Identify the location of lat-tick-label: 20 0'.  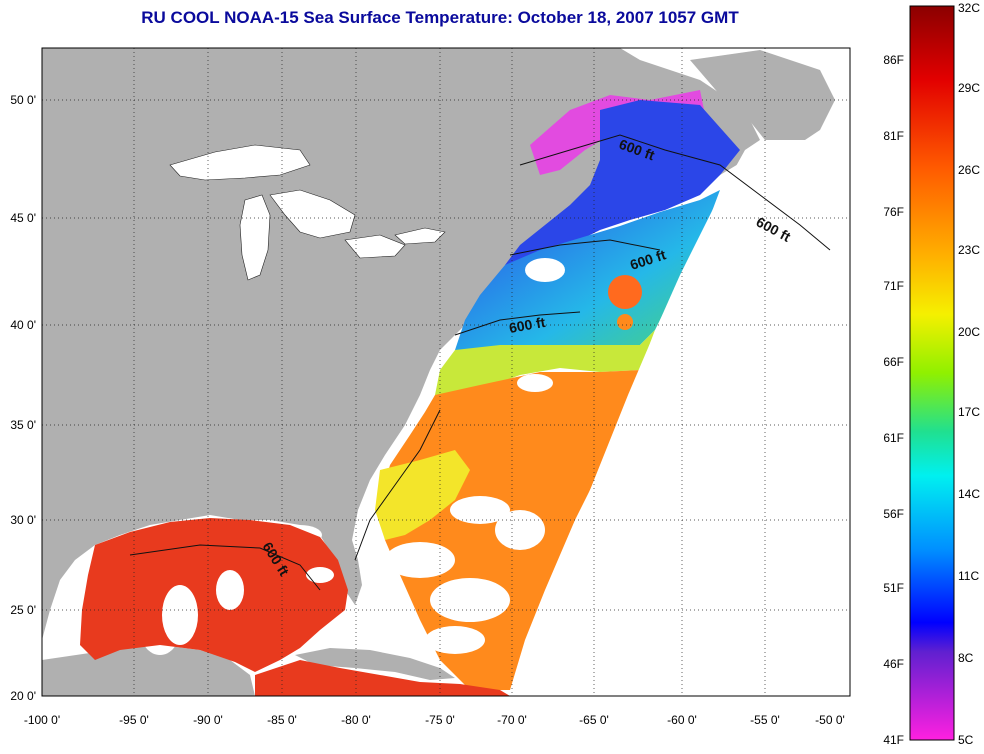
(23, 696).